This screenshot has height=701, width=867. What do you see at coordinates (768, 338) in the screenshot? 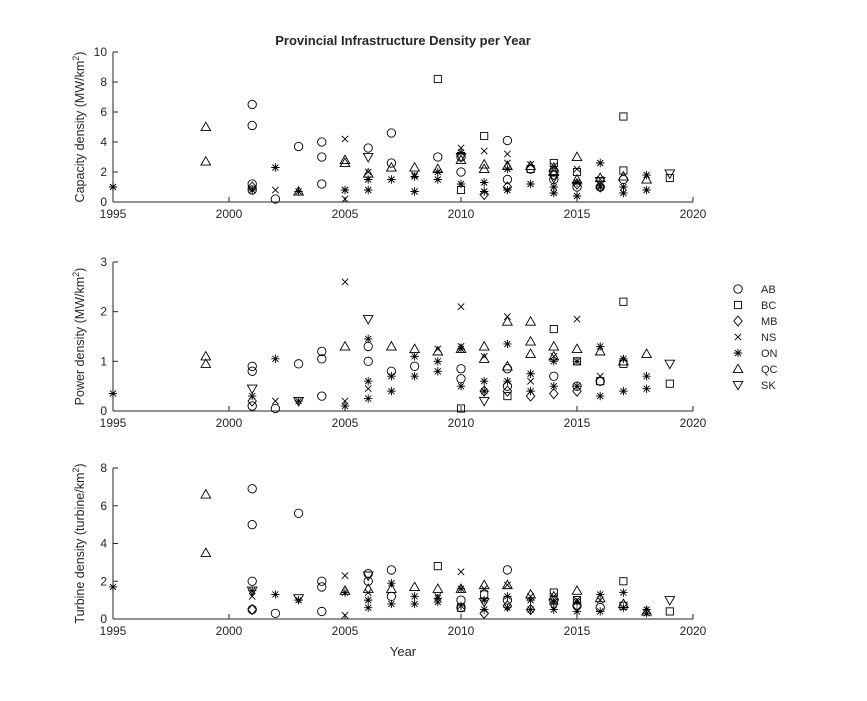
I see `legend-label-ns: NS` at bounding box center [768, 338].